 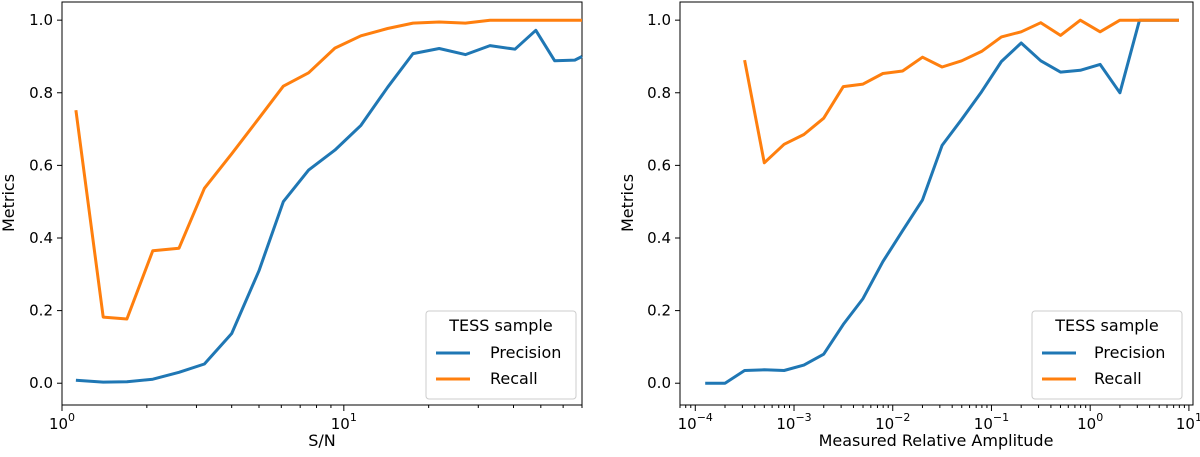 What do you see at coordinates (316, 419) in the screenshot?
I see `x-ticks: 10⁰ 10¹` at bounding box center [316, 419].